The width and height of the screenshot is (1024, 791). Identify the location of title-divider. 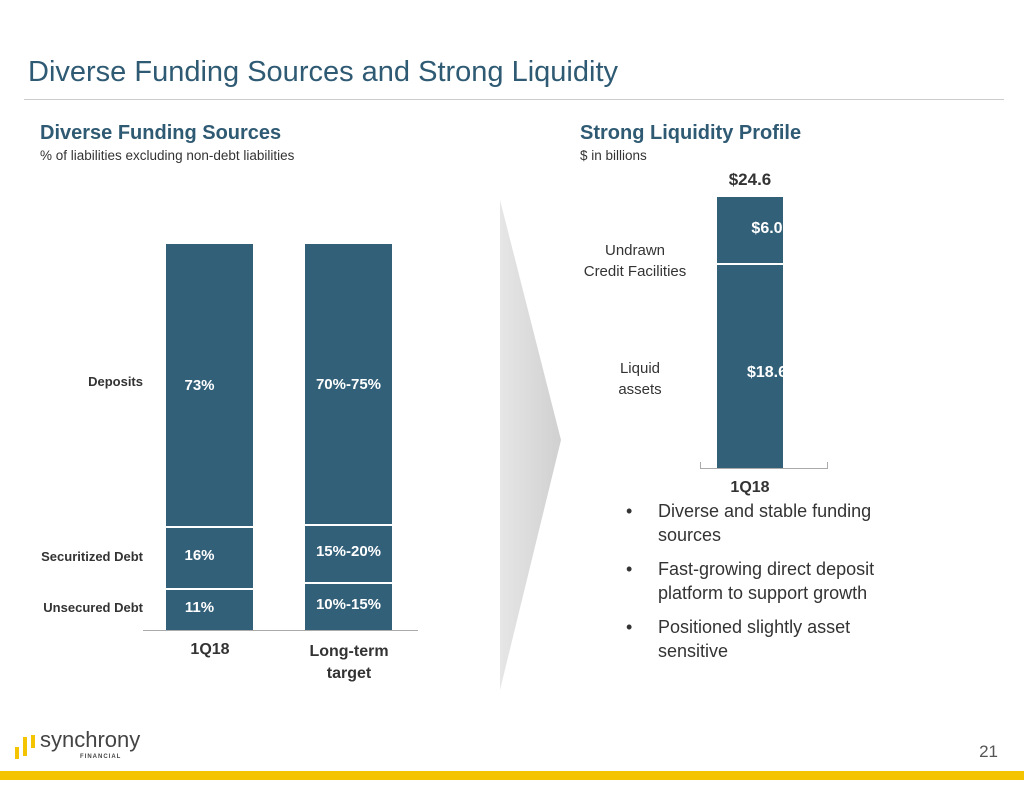
(514, 99).